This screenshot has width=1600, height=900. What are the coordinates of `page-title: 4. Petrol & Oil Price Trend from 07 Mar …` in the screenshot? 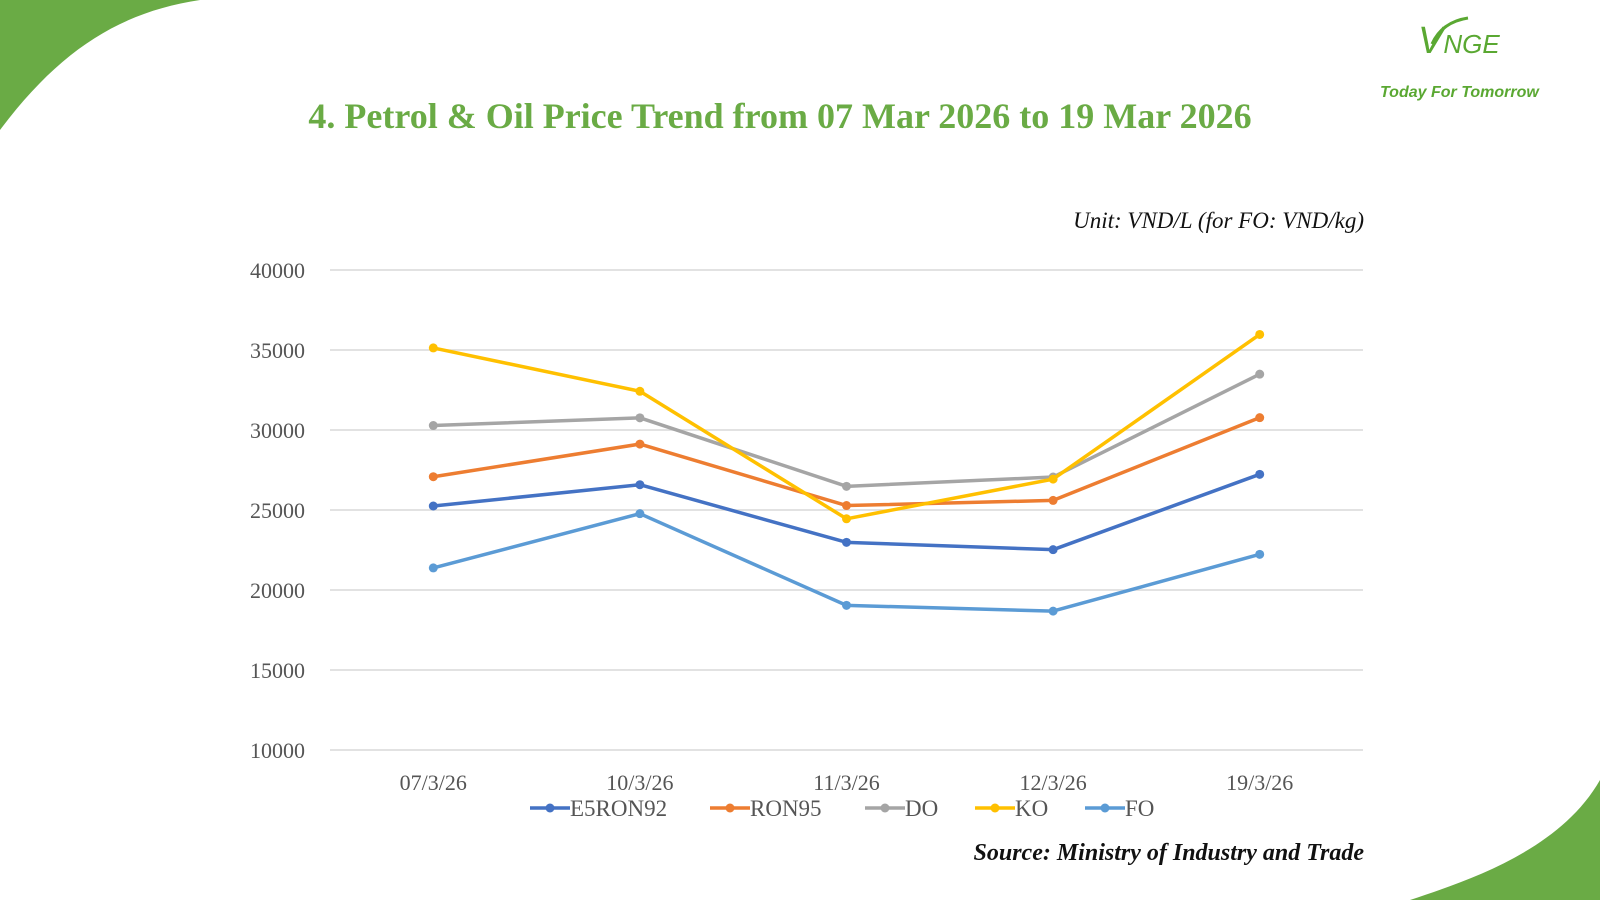 It's located at (780, 116).